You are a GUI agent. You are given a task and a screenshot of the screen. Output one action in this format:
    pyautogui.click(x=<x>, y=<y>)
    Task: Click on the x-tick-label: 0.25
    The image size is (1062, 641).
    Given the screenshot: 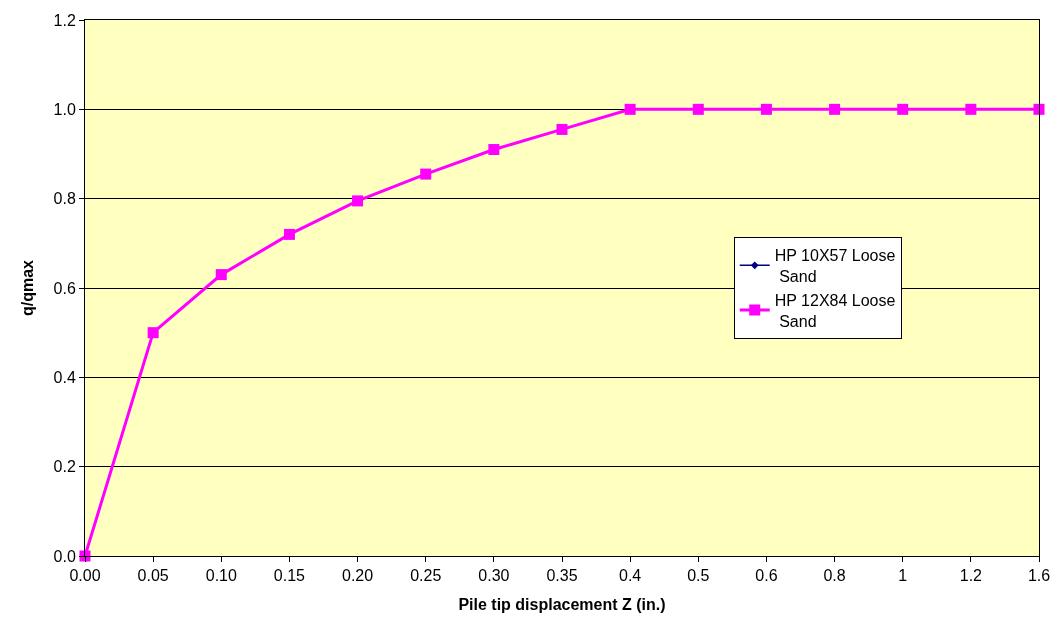 What is the action you would take?
    pyautogui.click(x=426, y=576)
    